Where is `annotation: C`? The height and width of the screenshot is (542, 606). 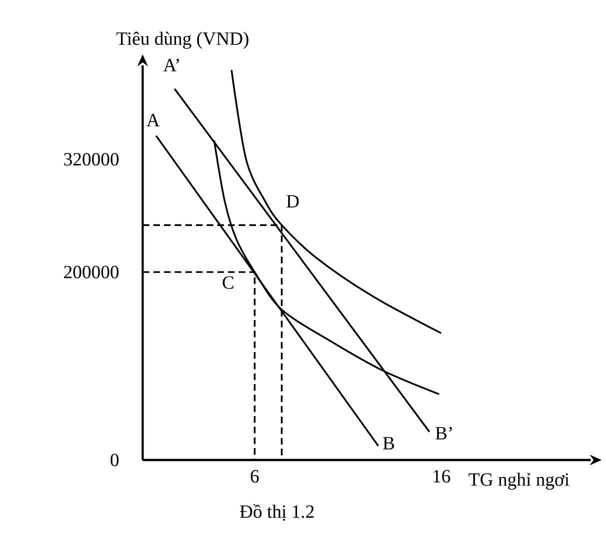 annotation: C is located at coordinates (228, 282).